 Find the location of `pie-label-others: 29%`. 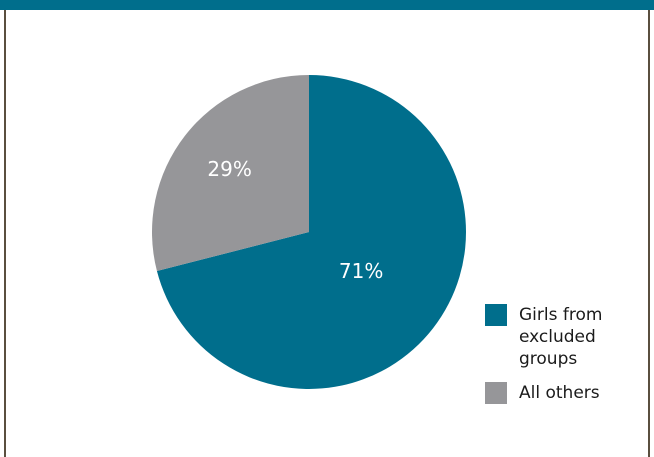

pie-label-others: 29% is located at coordinates (229, 169).